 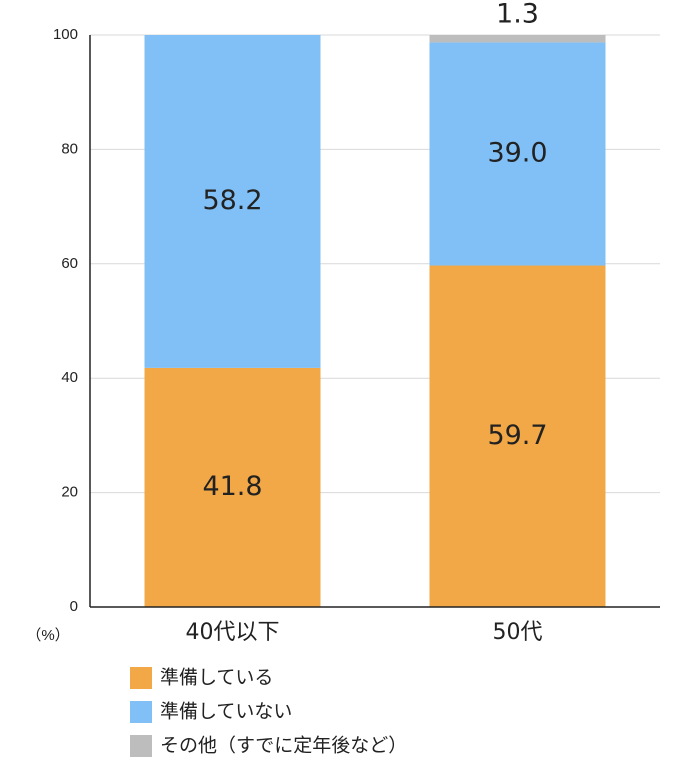 What do you see at coordinates (226, 712) in the screenshot?
I see `legend-label: 準備していない` at bounding box center [226, 712].